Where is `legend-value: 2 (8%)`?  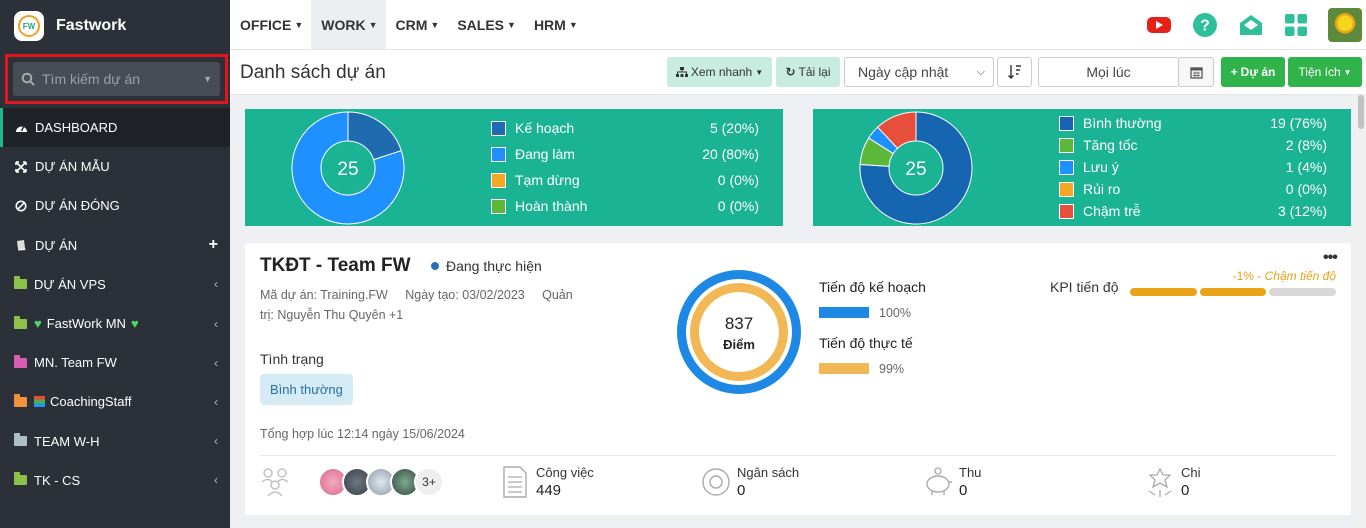
legend-value: 2 (8%) is located at coordinates (1306, 145).